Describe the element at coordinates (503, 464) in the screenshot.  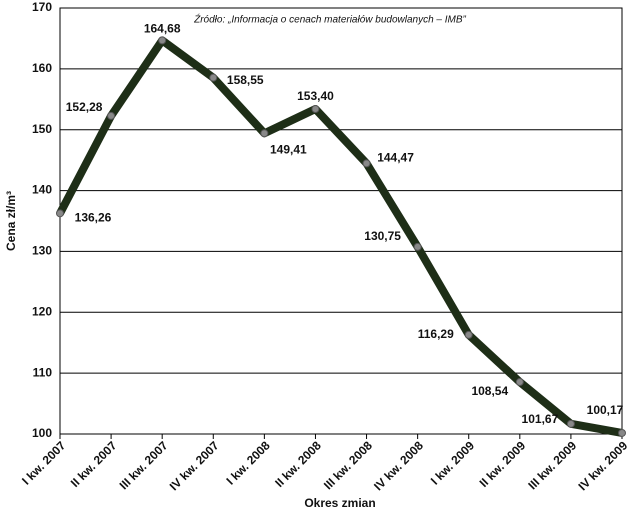
I see `x-tick-label: II kw. 2009` at that location.